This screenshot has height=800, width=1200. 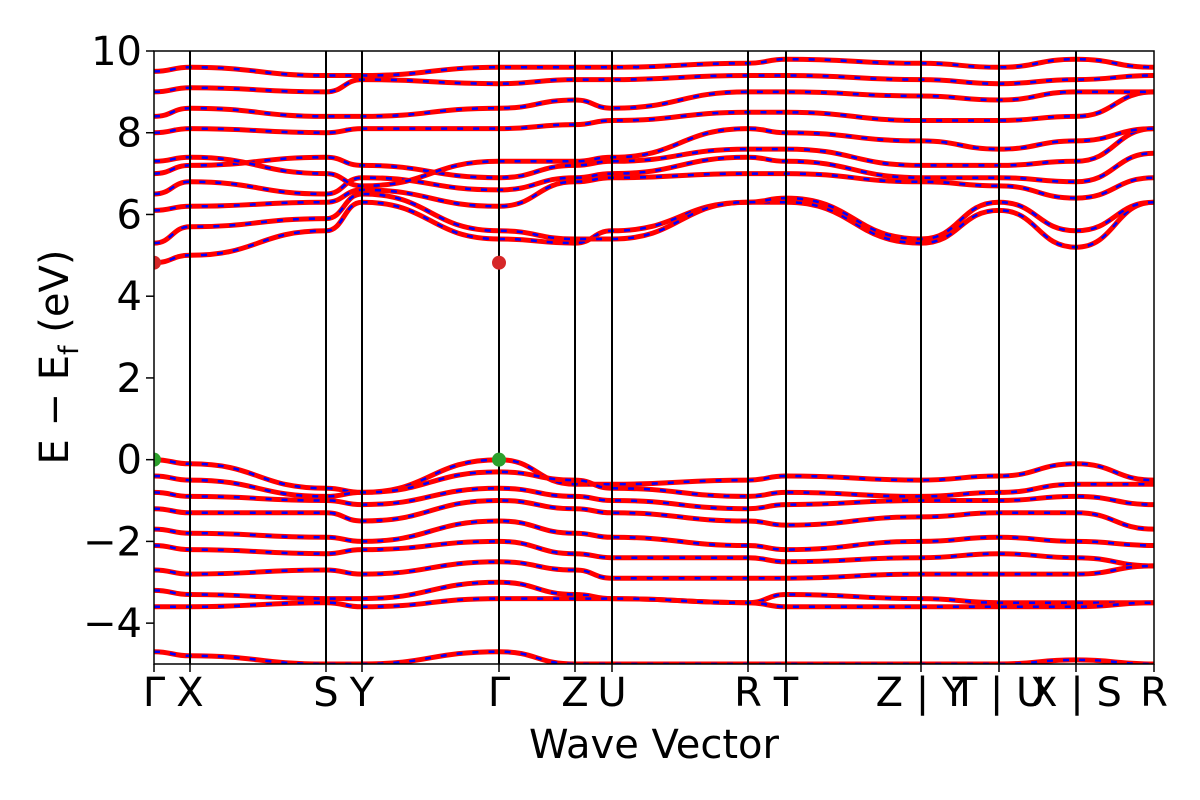 I want to click on x-tick-label: Z, so click(x=574, y=693).